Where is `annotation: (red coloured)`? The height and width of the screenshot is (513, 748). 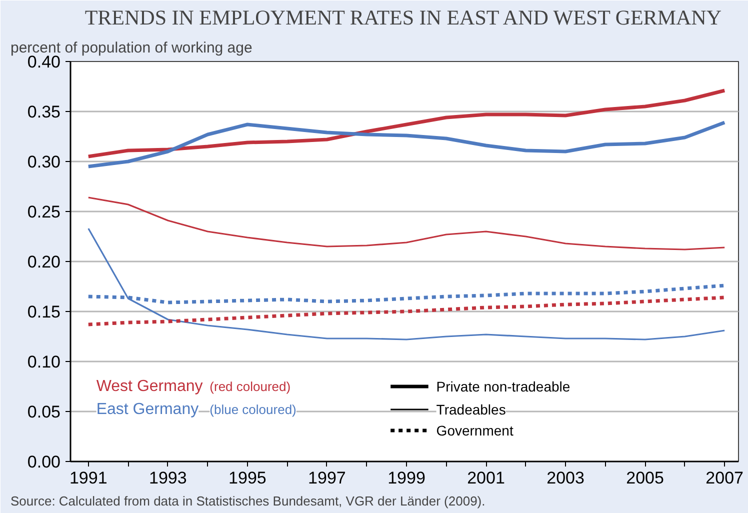 annotation: (red coloured) is located at coordinates (250, 386).